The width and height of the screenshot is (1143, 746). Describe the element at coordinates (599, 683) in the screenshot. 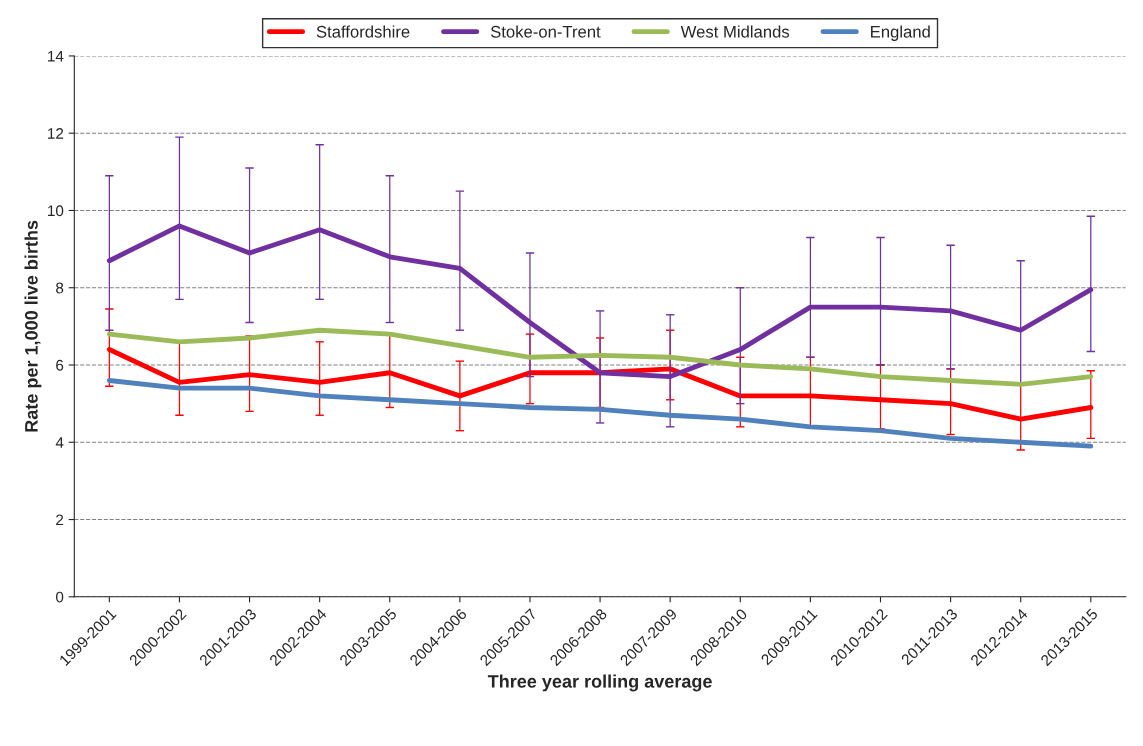

I see `x-axis-title: Three year rolling average` at that location.